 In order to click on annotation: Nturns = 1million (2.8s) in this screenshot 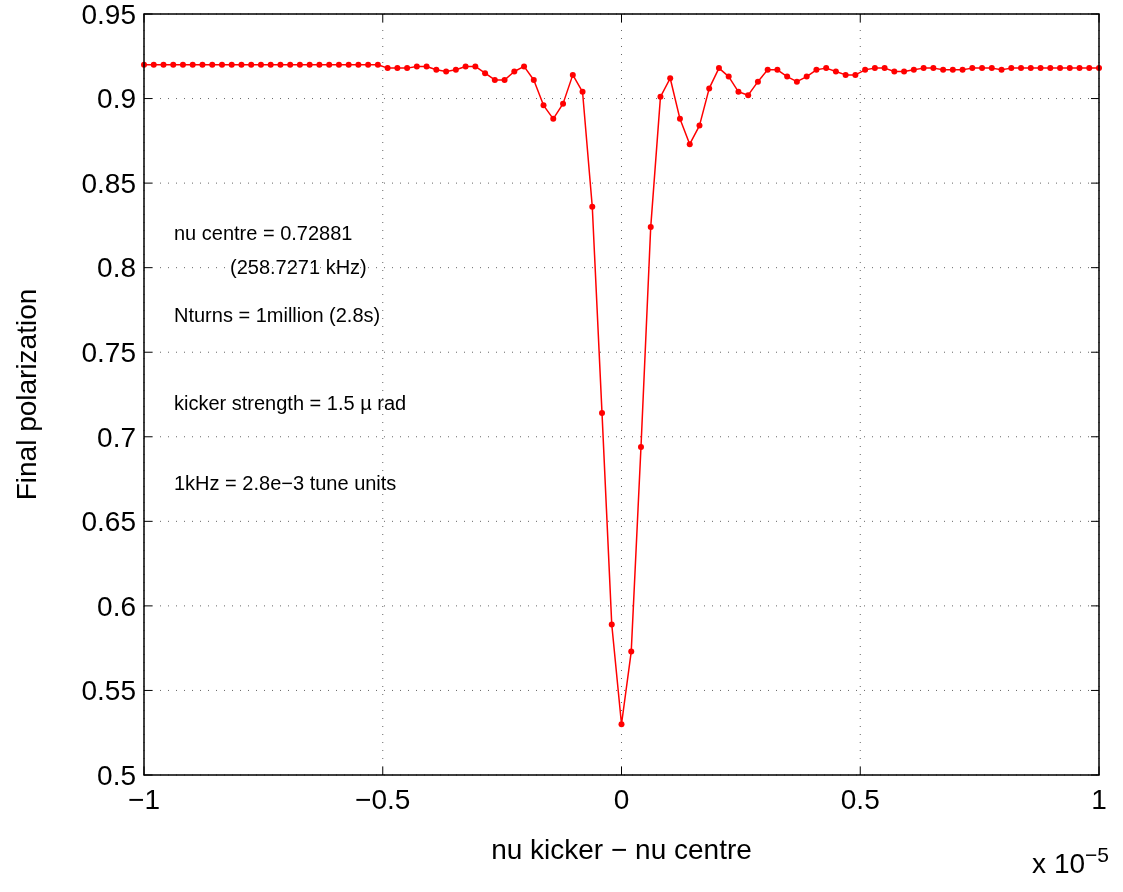, I will do `click(277, 315)`.